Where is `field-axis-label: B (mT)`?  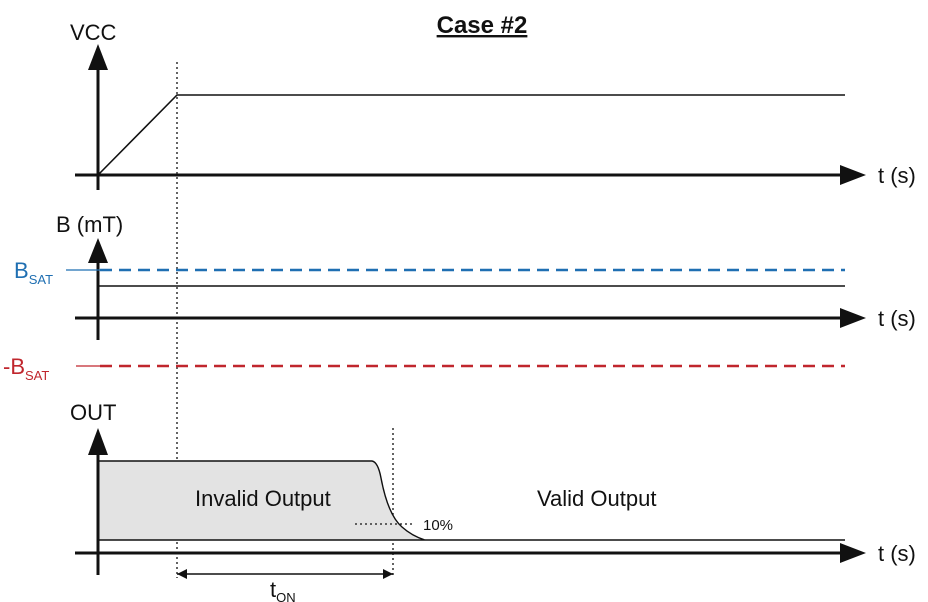
field-axis-label: B (mT) is located at coordinates (89, 224).